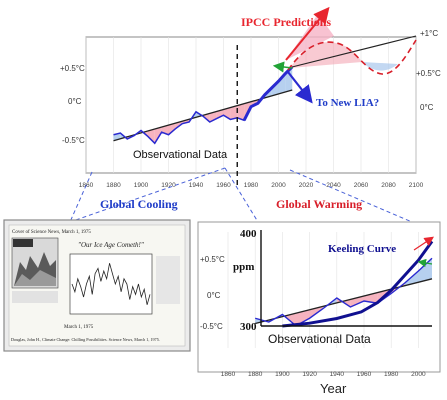 This screenshot has width=447, height=400. What do you see at coordinates (429, 33) in the screenshot?
I see `top-right-ytick-label-0: +1°C` at bounding box center [429, 33].